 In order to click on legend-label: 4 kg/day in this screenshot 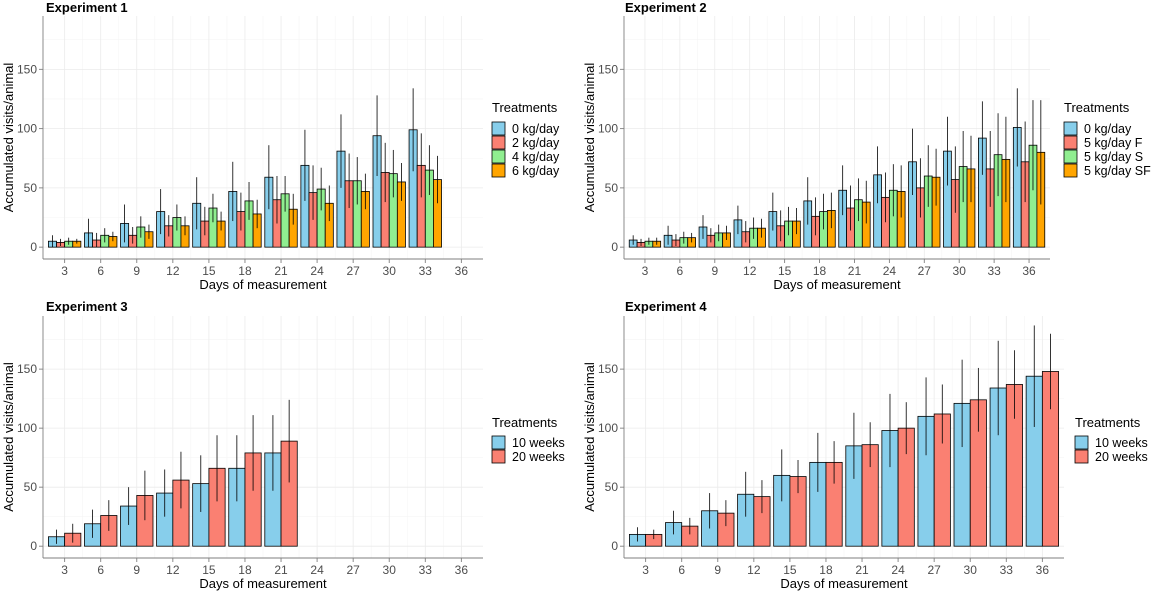, I will do `click(536, 157)`.